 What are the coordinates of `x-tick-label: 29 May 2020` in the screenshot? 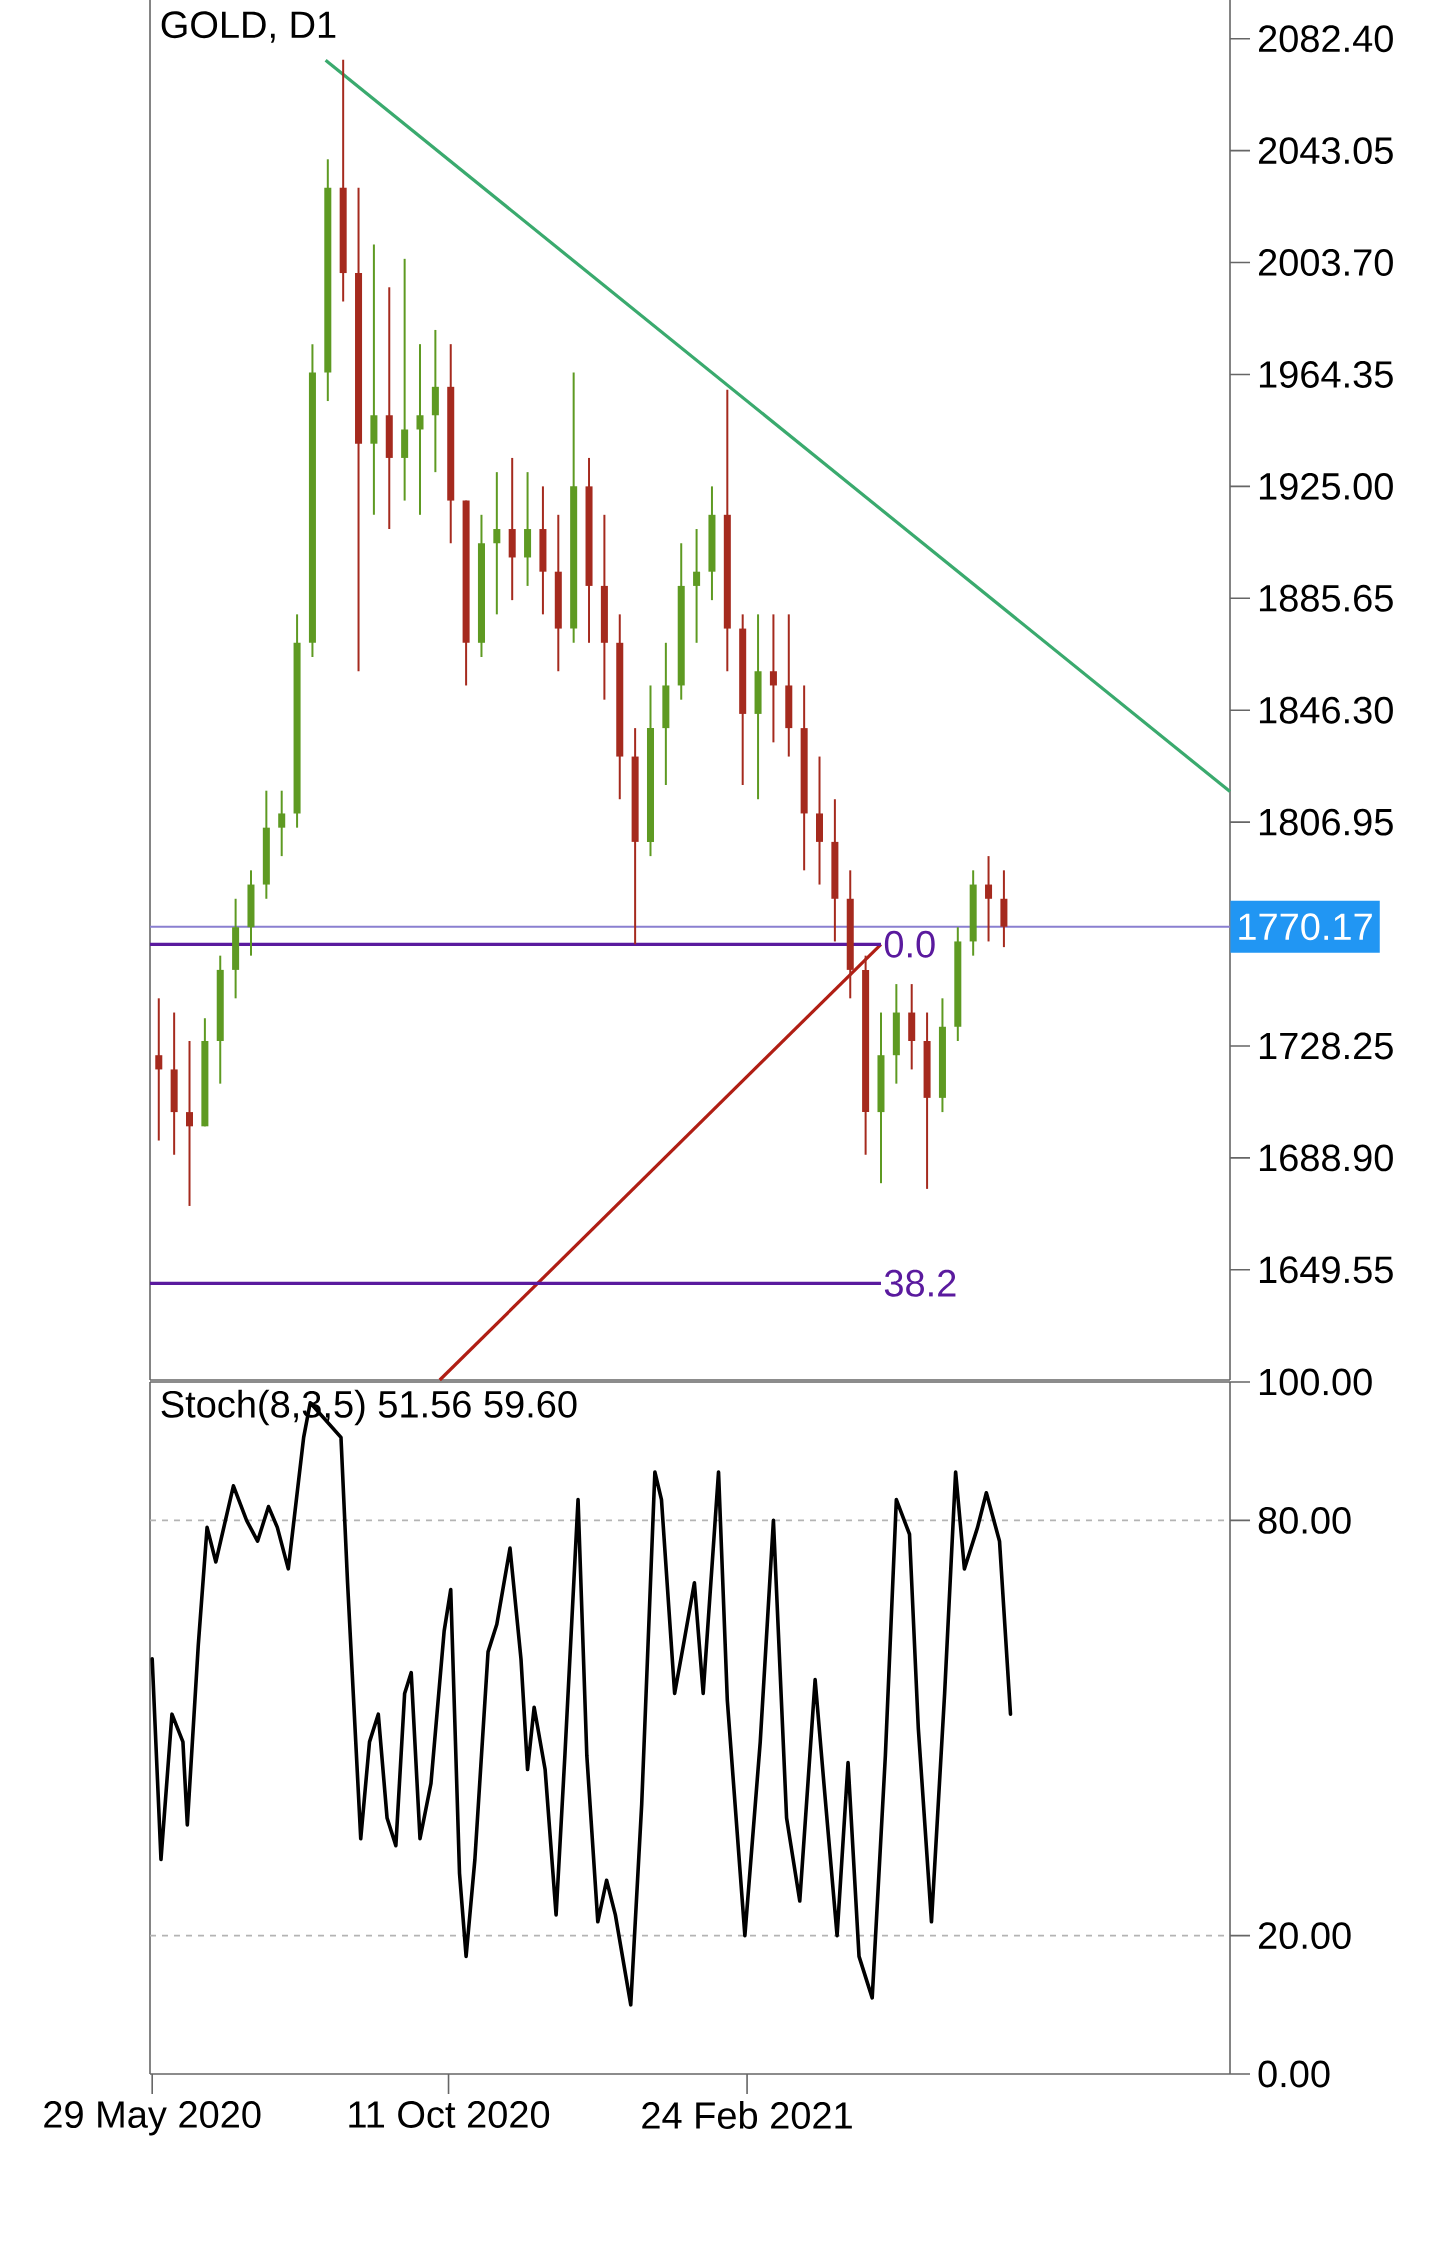 It's located at (152, 2118).